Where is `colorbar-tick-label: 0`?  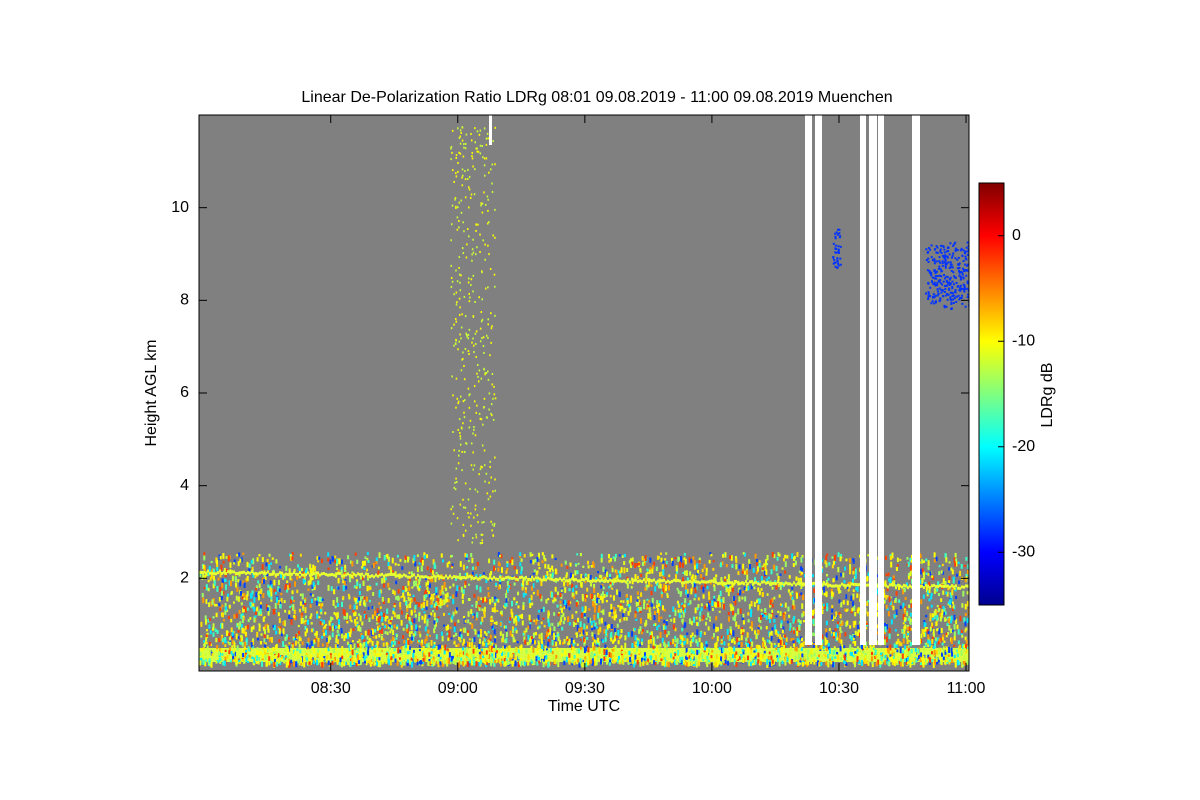
colorbar-tick-label: 0 is located at coordinates (1016, 235).